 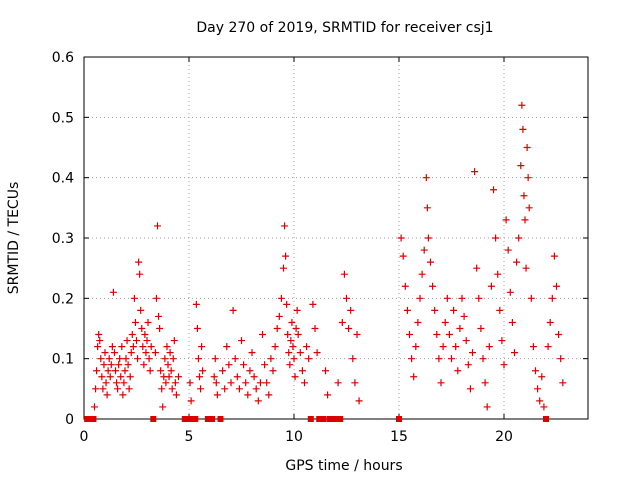 What do you see at coordinates (14, 238) in the screenshot?
I see `y-axis-label: SRMTID / TECUs` at bounding box center [14, 238].